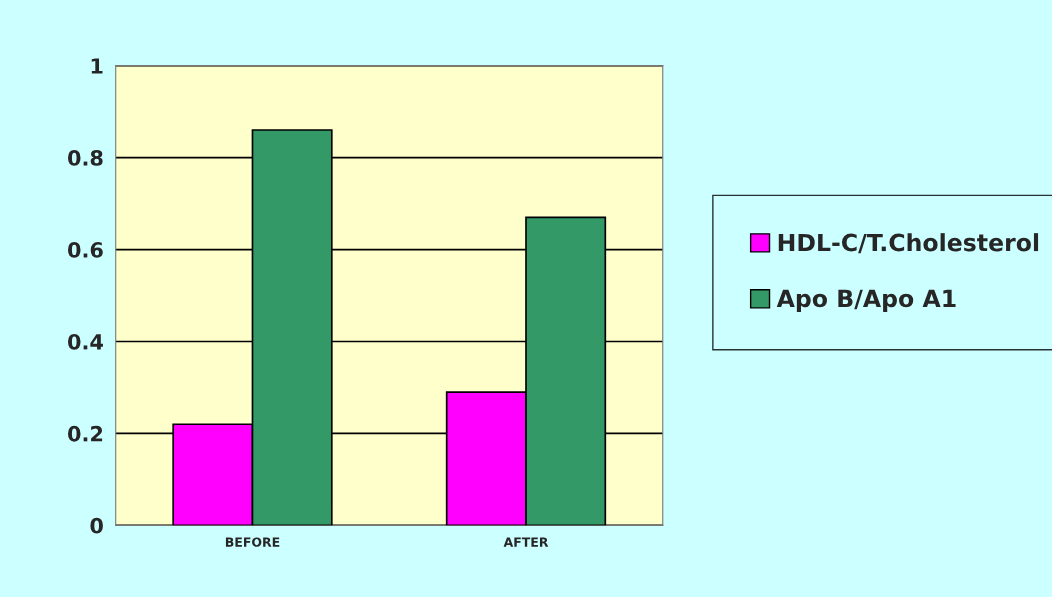 The image size is (1052, 597). I want to click on x-tick-label: BEFORE, so click(252, 542).